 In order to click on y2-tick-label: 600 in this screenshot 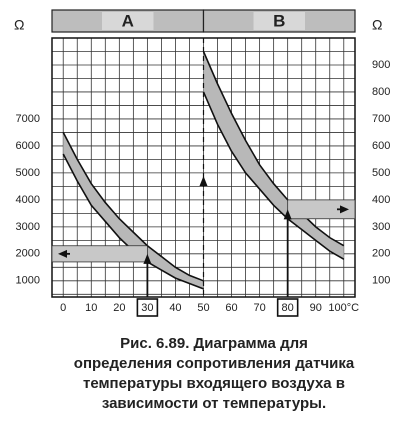, I will do `click(381, 146)`.